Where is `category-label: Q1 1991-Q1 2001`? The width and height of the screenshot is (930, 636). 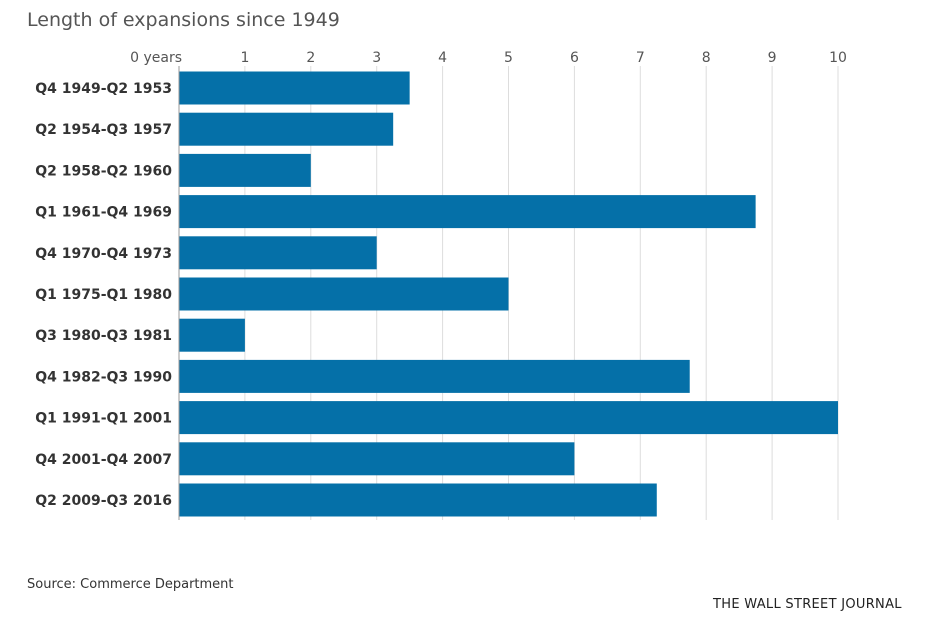
category-label: Q1 1991-Q1 2001 is located at coordinates (103, 419).